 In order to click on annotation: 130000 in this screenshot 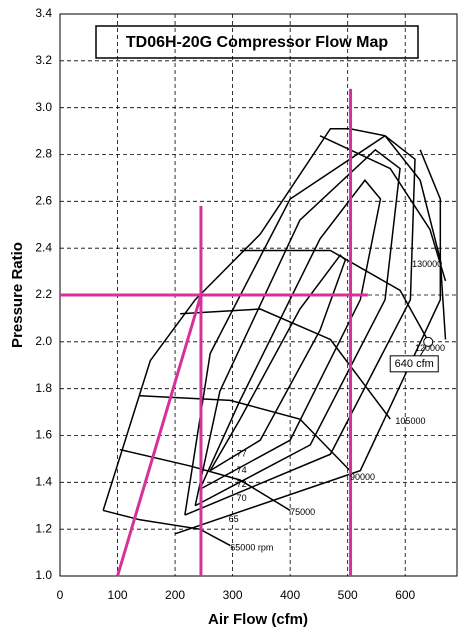, I will do `click(427, 264)`.